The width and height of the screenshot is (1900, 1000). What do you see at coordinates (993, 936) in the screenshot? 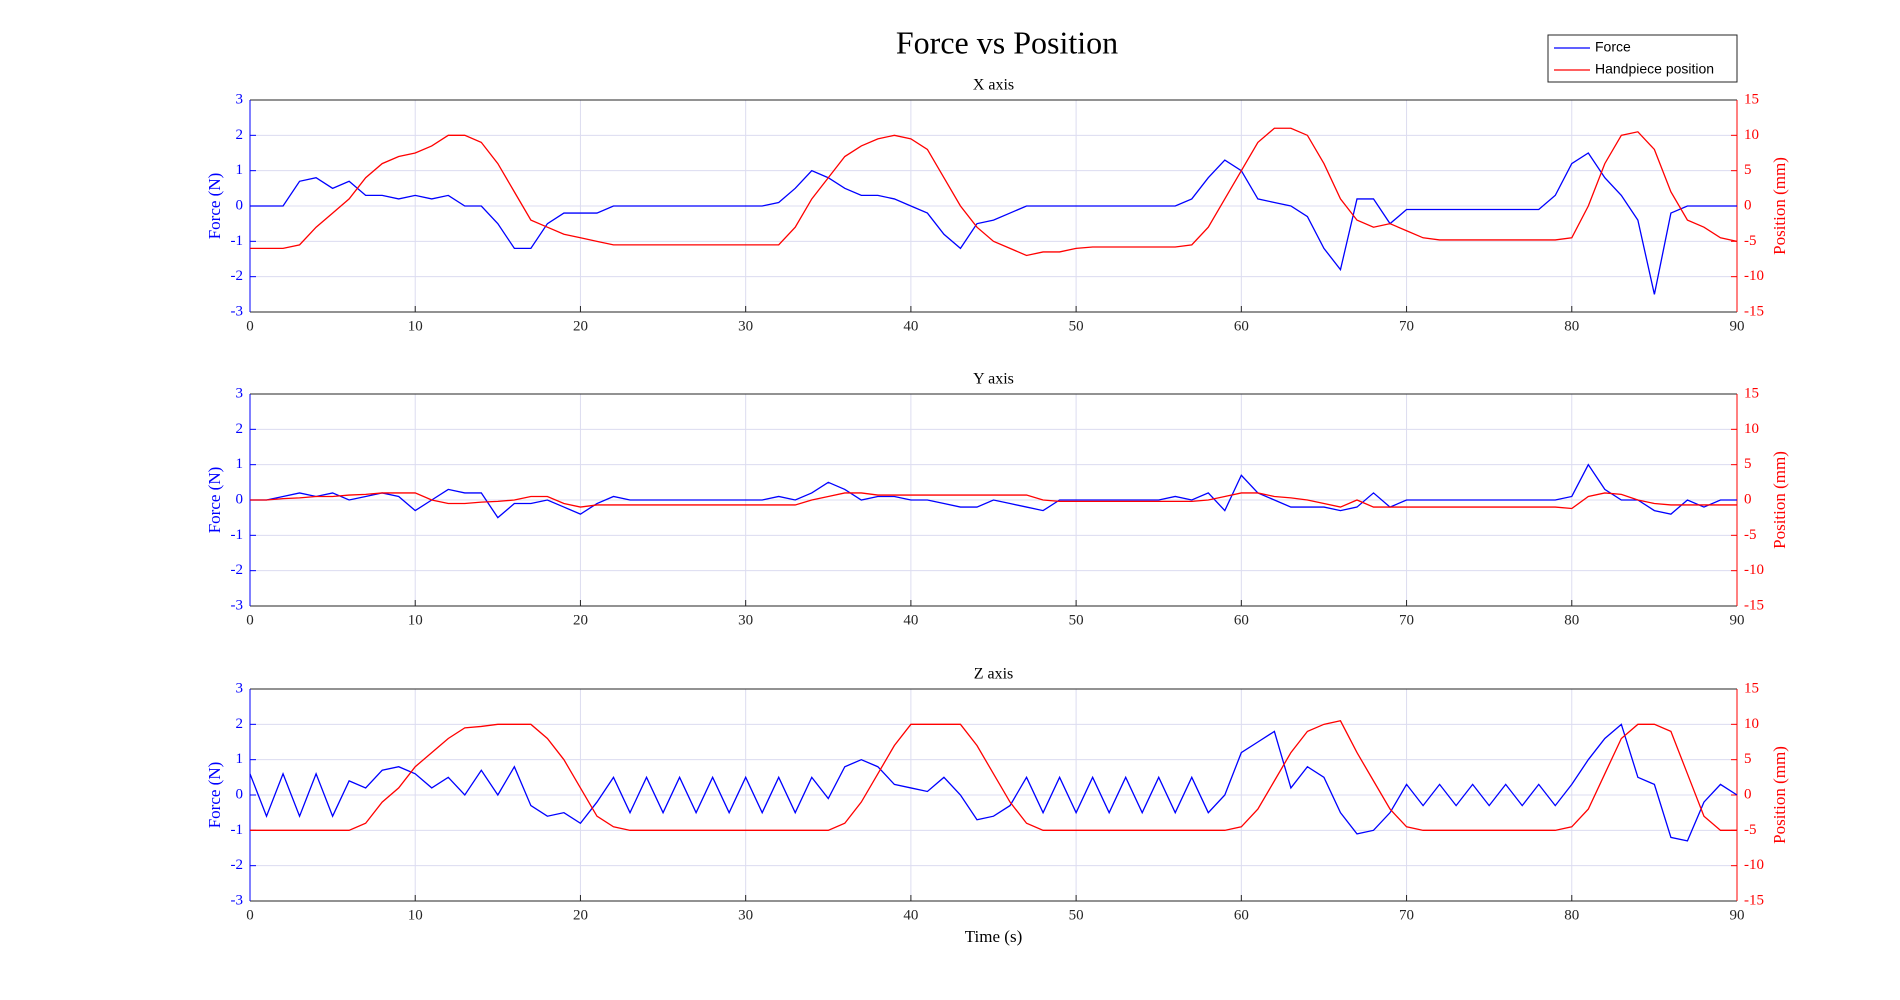
I see `x-axis-label: Time (s)` at bounding box center [993, 936].